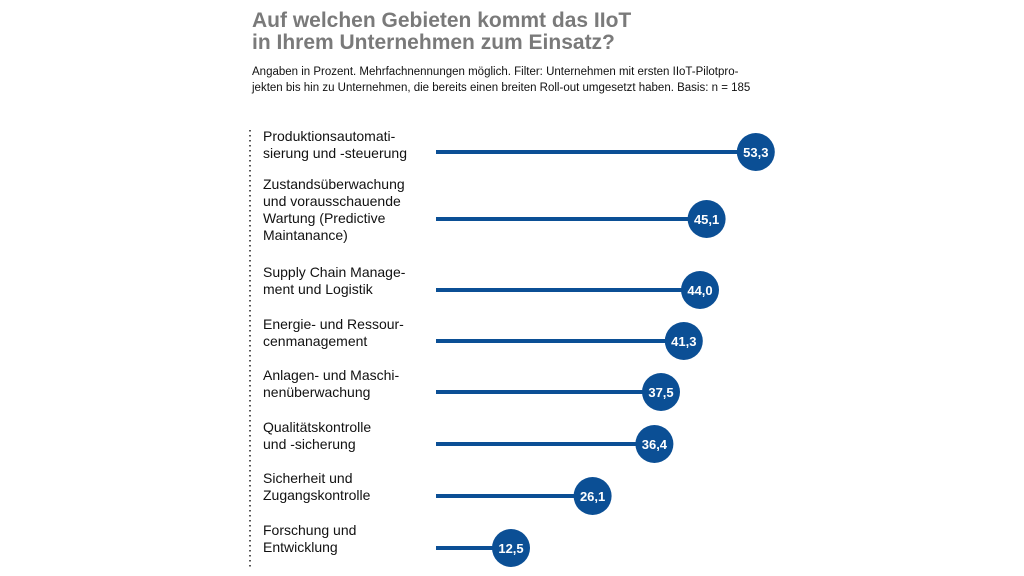  I want to click on category-label-line: Energie- und Ressour-, so click(333, 324).